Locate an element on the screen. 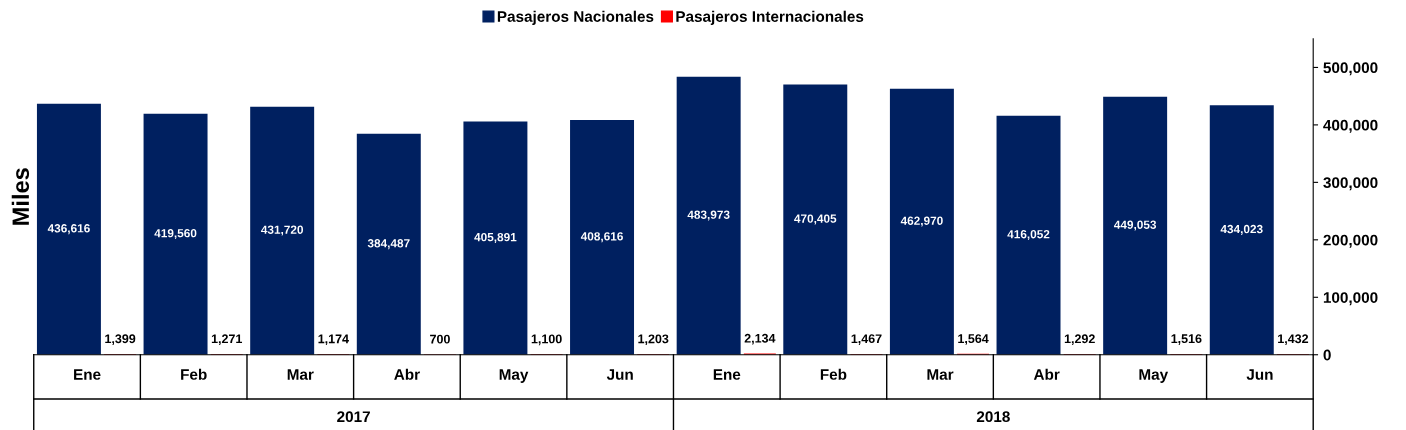  data-label: 1,174 is located at coordinates (333, 340).